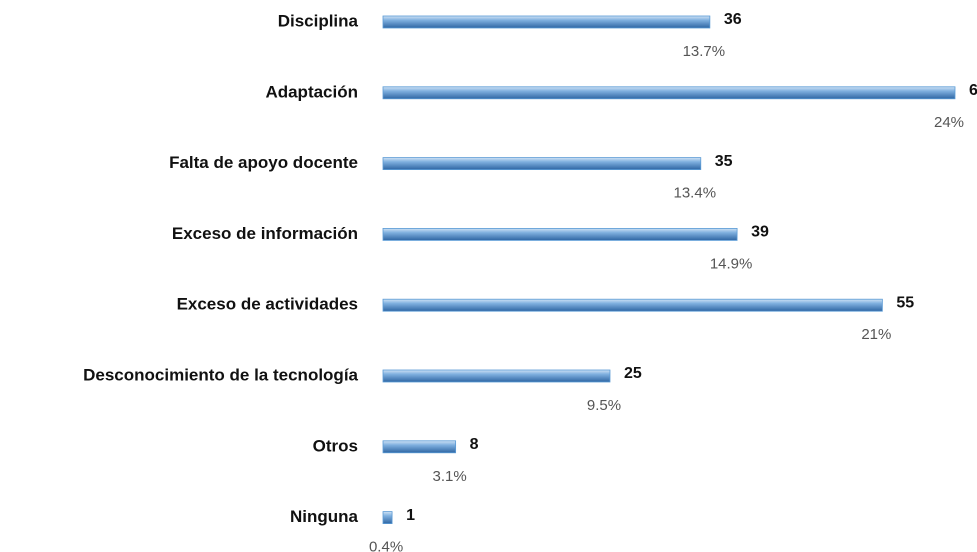 The height and width of the screenshot is (552, 977). Describe the element at coordinates (695, 193) in the screenshot. I see `percent-label: 13.4%` at that location.